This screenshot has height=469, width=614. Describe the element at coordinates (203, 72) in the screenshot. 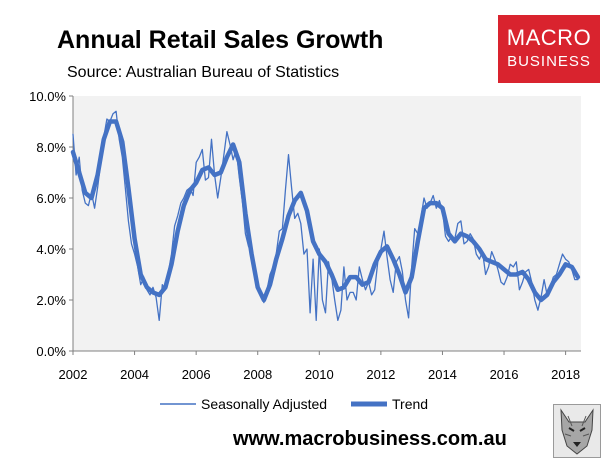

I see `chart-subtitle: Source: Australian Bureau of Statistics` at that location.